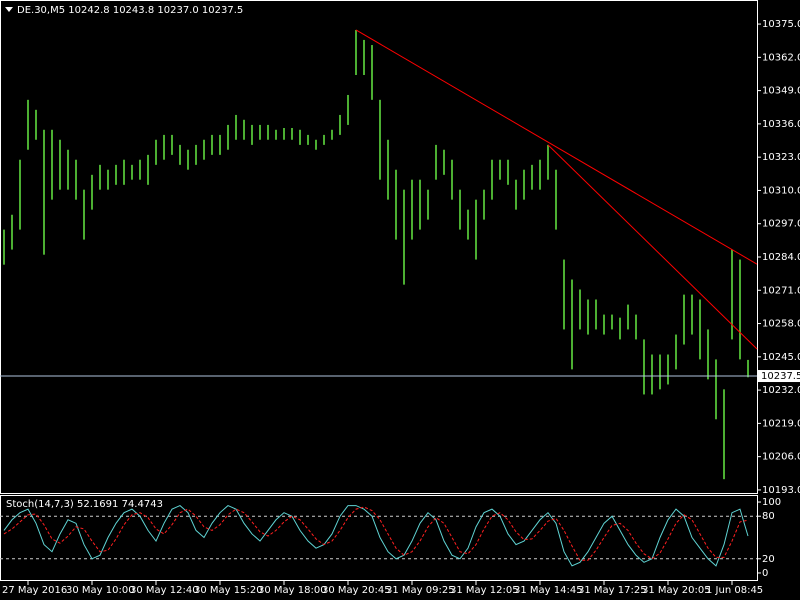 Image resolution: width=800 pixels, height=600 pixels. Describe the element at coordinates (781, 423) in the screenshot. I see `y-tick-label: 10219.0` at that location.